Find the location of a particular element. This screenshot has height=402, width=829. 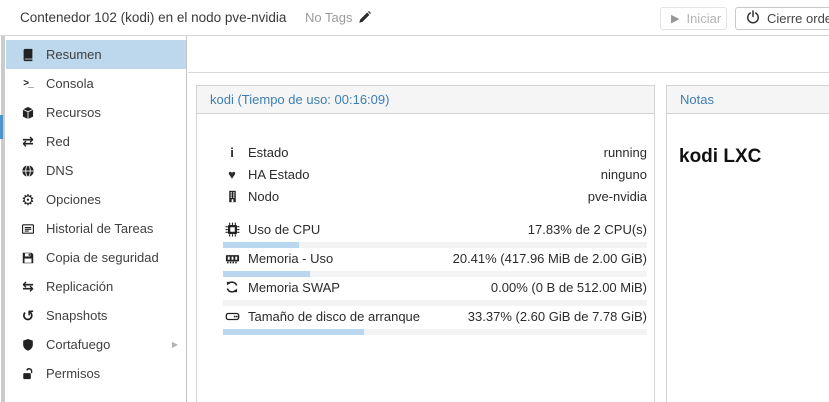

book-icon is located at coordinates (28, 55).